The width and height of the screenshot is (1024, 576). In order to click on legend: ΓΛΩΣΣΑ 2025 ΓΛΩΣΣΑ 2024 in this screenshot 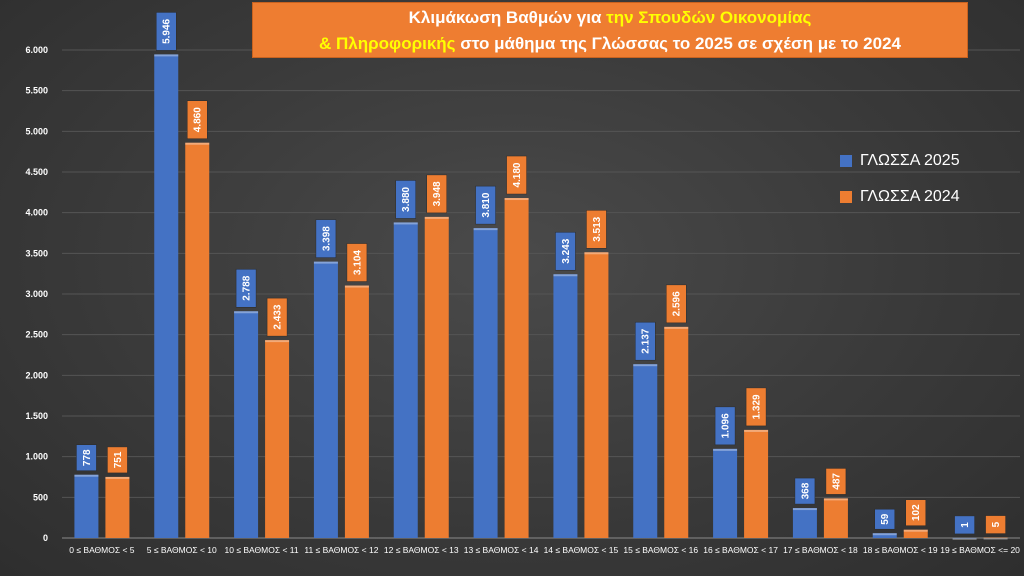, I will do `click(900, 186)`.